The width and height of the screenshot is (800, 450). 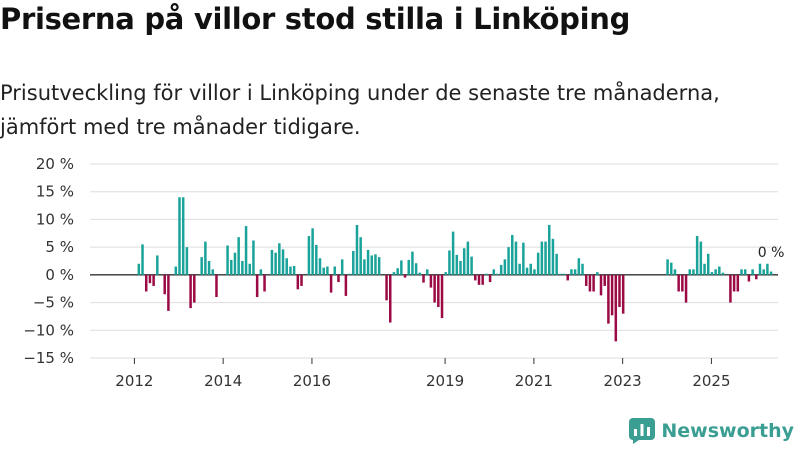 What do you see at coordinates (642, 431) in the screenshot?
I see `newsworthy-logo-icon` at bounding box center [642, 431].